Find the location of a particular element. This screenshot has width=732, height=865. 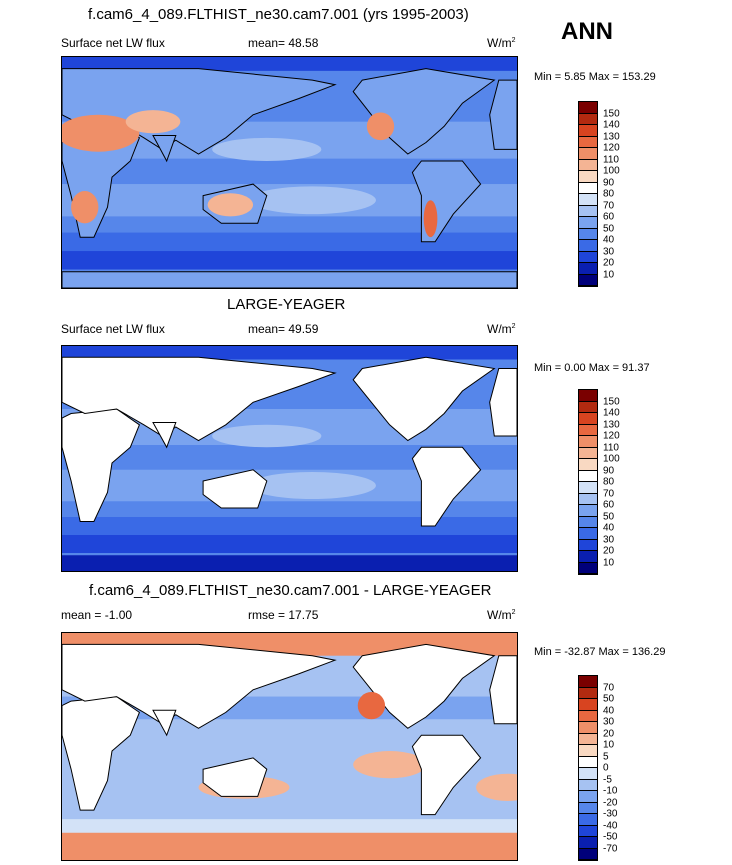

colorbar-tick-label: 5 is located at coordinates (606, 756).